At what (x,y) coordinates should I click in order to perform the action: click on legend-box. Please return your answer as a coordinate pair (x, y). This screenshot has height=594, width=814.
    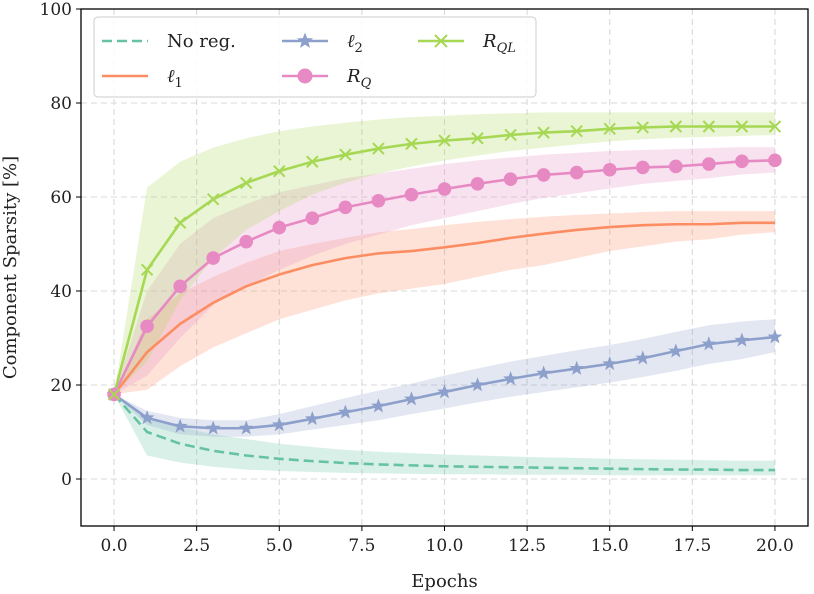
    Looking at the image, I should click on (315, 57).